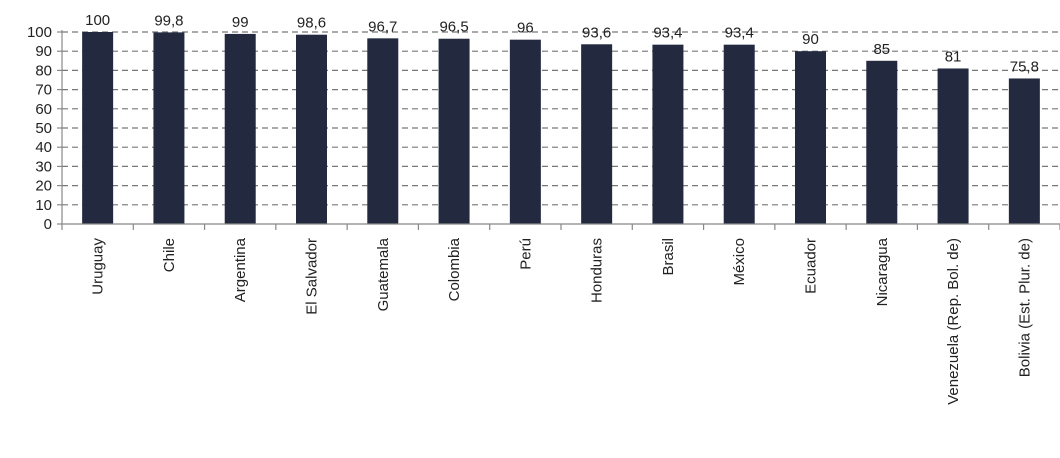  Describe the element at coordinates (169, 255) in the screenshot. I see `x-tick-label: Chile` at that location.